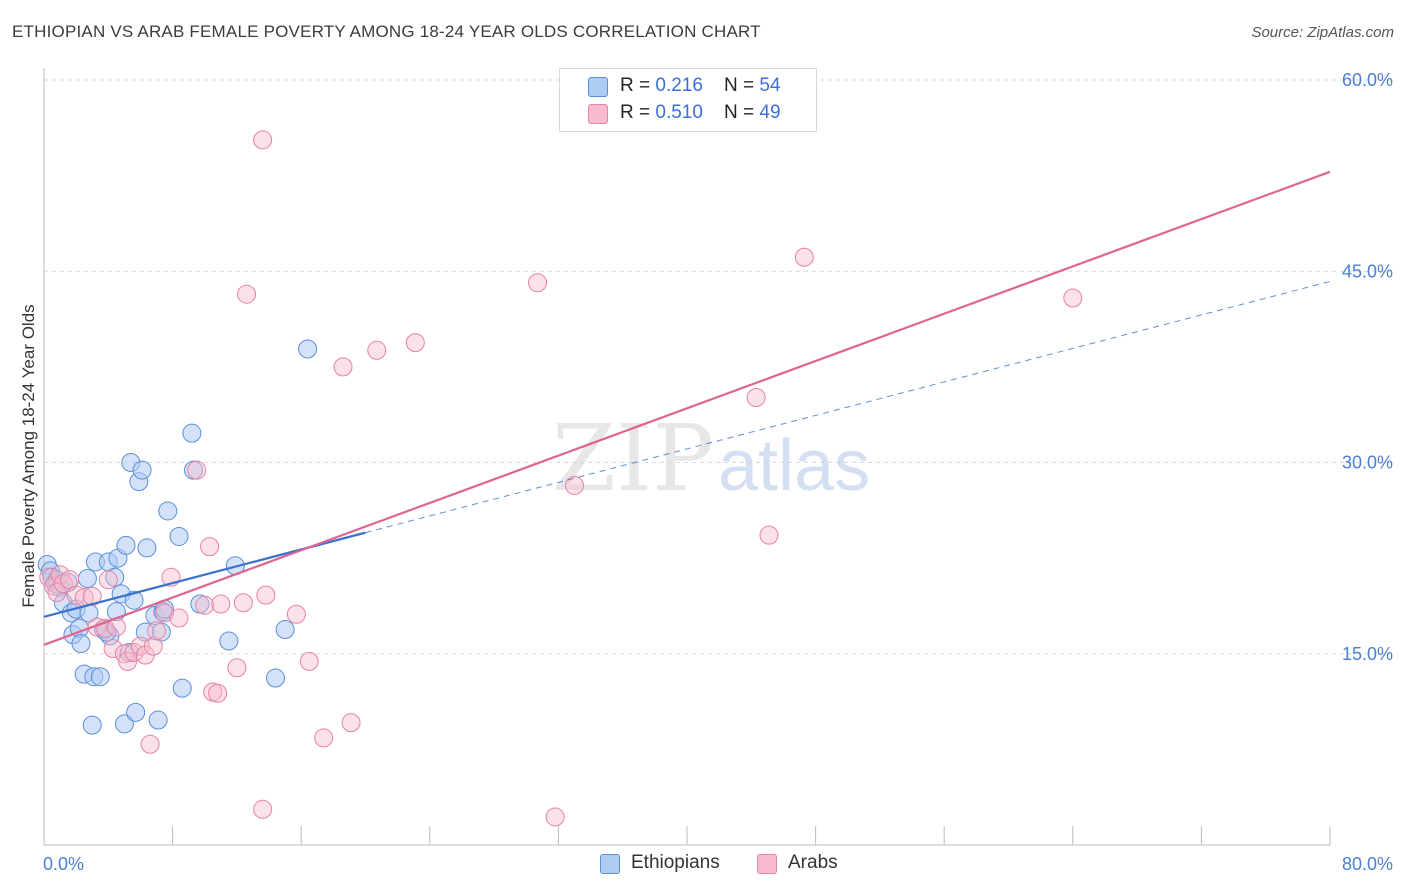 This screenshot has height=892, width=1406. I want to click on y-tick-label: 60.0%, so click(1367, 80).